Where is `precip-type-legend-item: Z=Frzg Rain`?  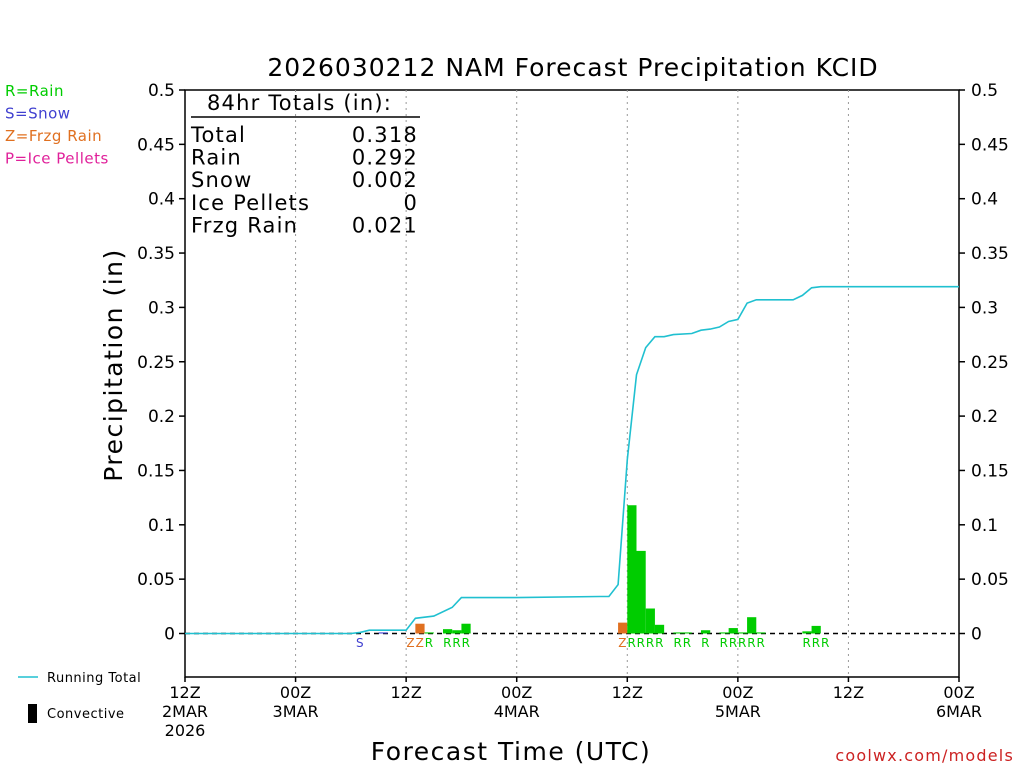 precip-type-legend-item: Z=Frzg Rain is located at coordinates (53, 136).